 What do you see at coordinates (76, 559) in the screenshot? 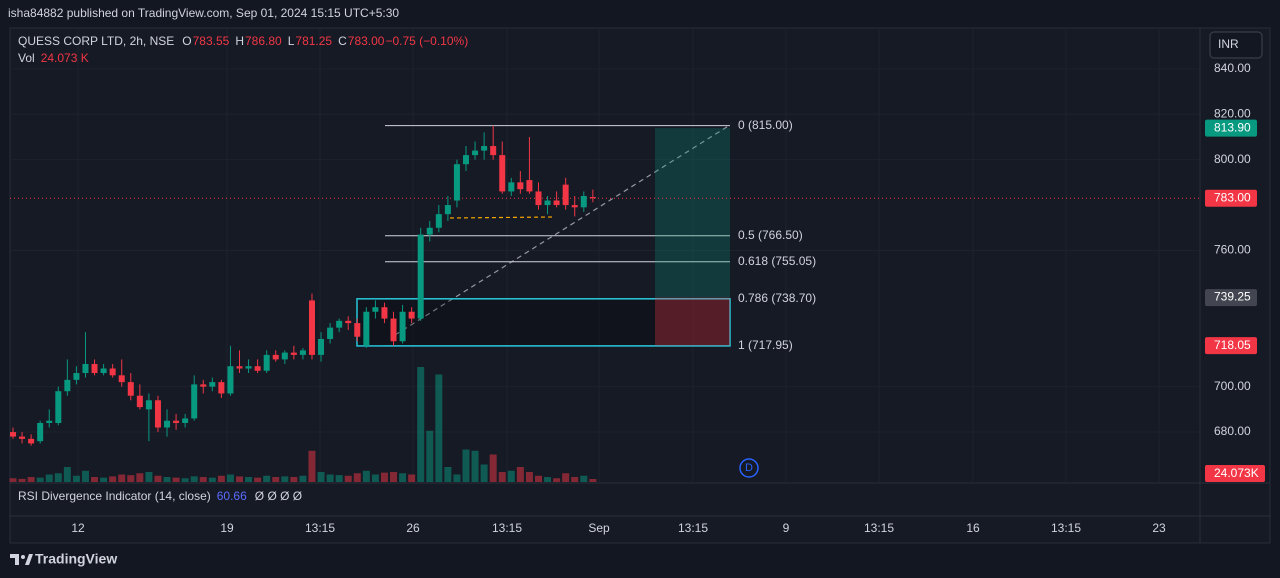
I see `footer-brand: TradingView` at bounding box center [76, 559].